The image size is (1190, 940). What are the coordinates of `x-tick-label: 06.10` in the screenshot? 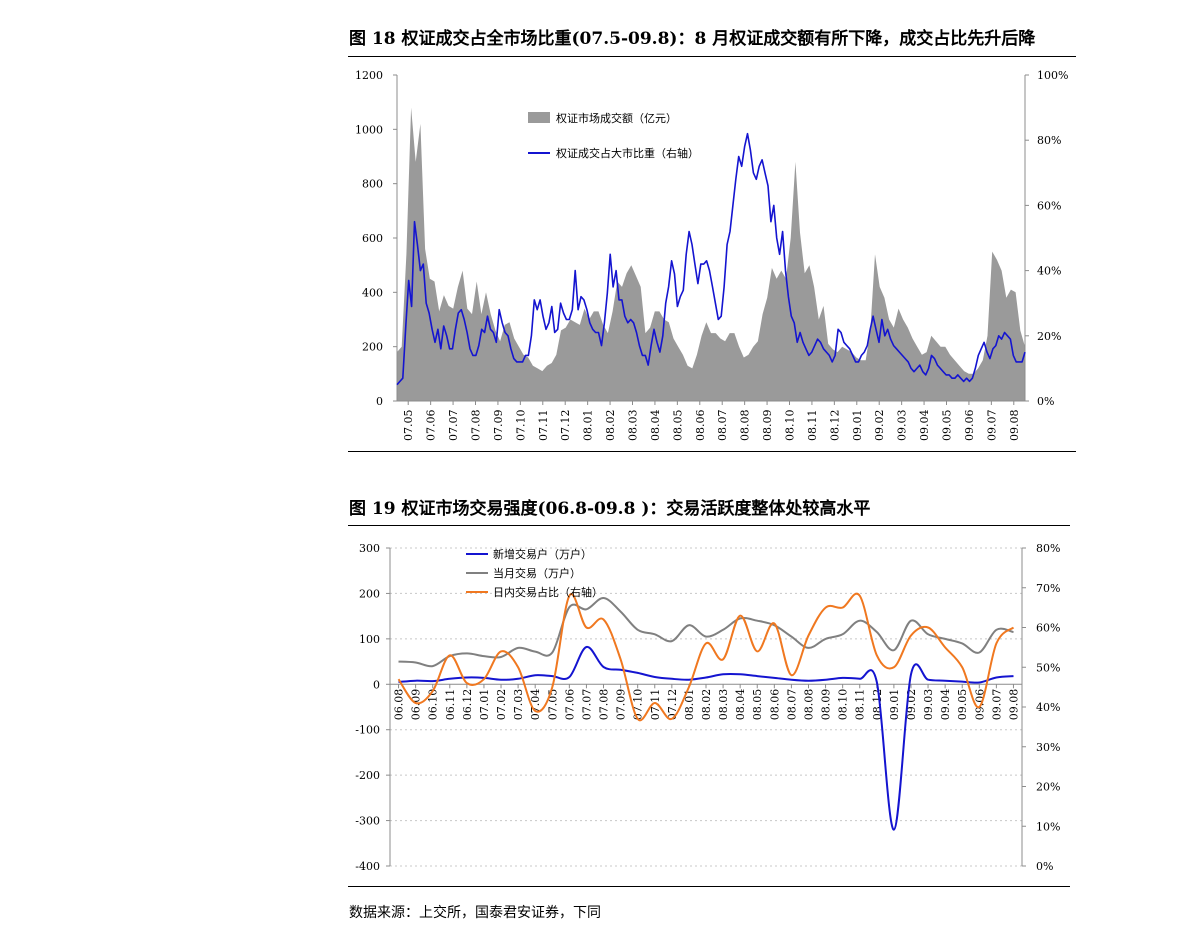 It's located at (433, 705).